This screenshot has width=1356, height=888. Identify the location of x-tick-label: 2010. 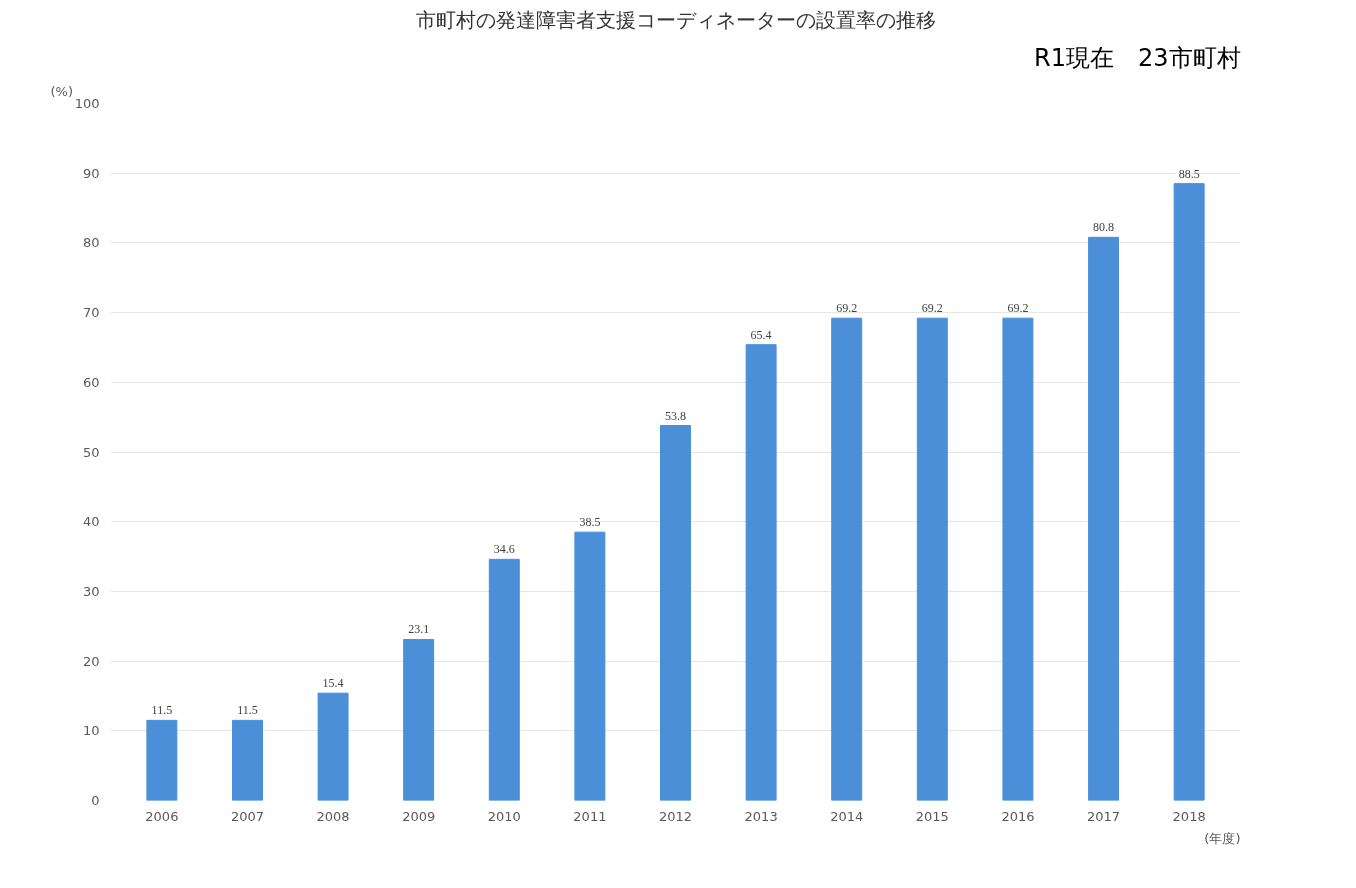
(504, 816).